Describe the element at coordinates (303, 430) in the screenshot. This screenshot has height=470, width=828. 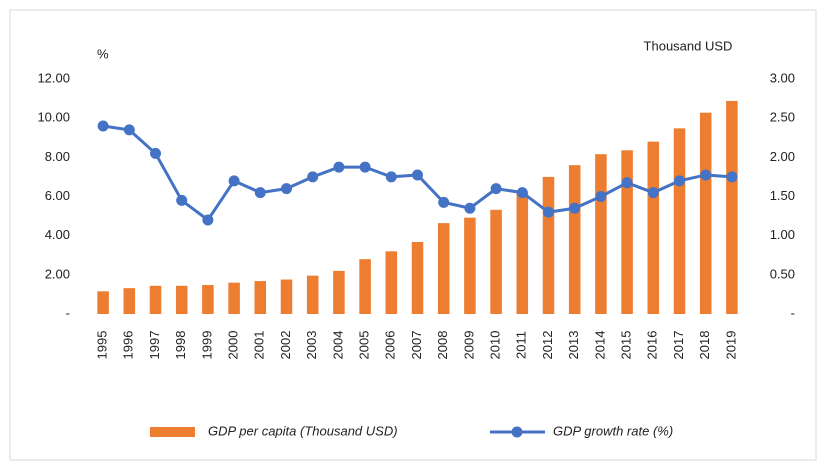
I see `legend-label: GDP per capita (Thousand USD)` at that location.